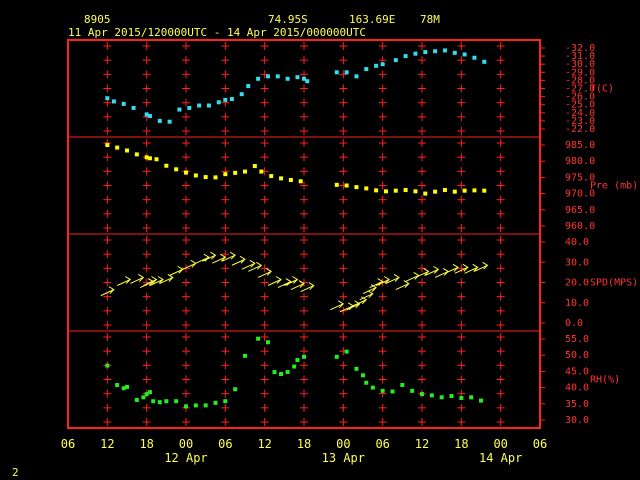 Image resolution: width=640 pixels, height=480 pixels. What do you see at coordinates (580, 56) in the screenshot?
I see `y-tick-label: -31.0` at bounding box center [580, 56].